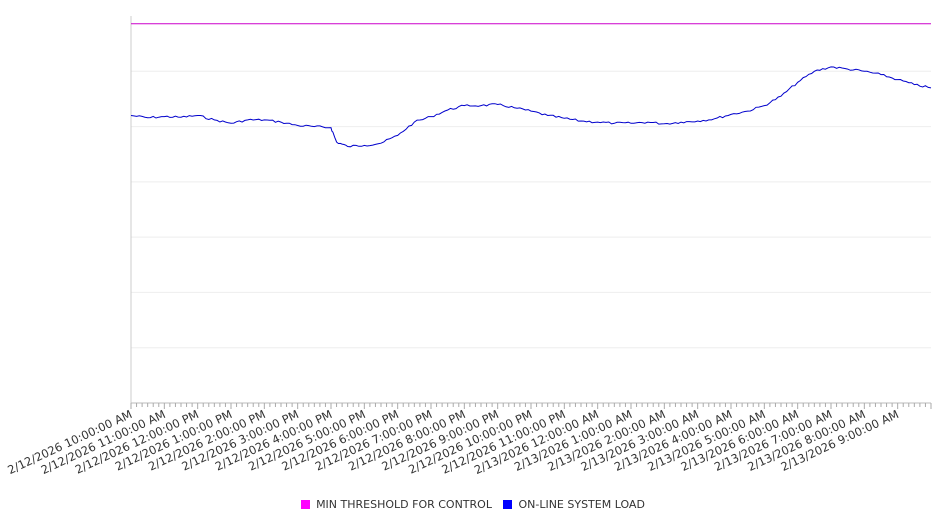  What do you see at coordinates (404, 504) in the screenshot?
I see `legend-label-min-threshold: MIN THRESHOLD FOR CONTROL` at bounding box center [404, 504].